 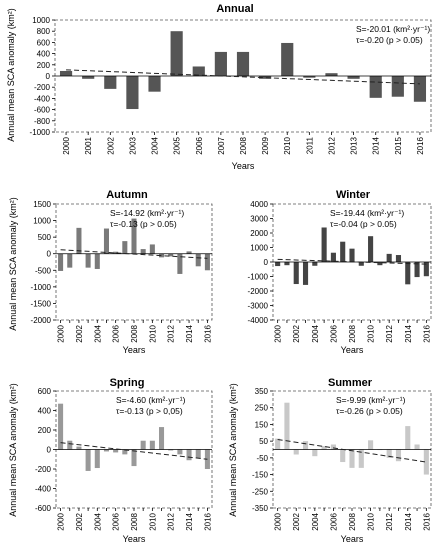 What do you see at coordinates (180, 452) in the screenshot?
I see `bar-spring-2013` at bounding box center [180, 452].